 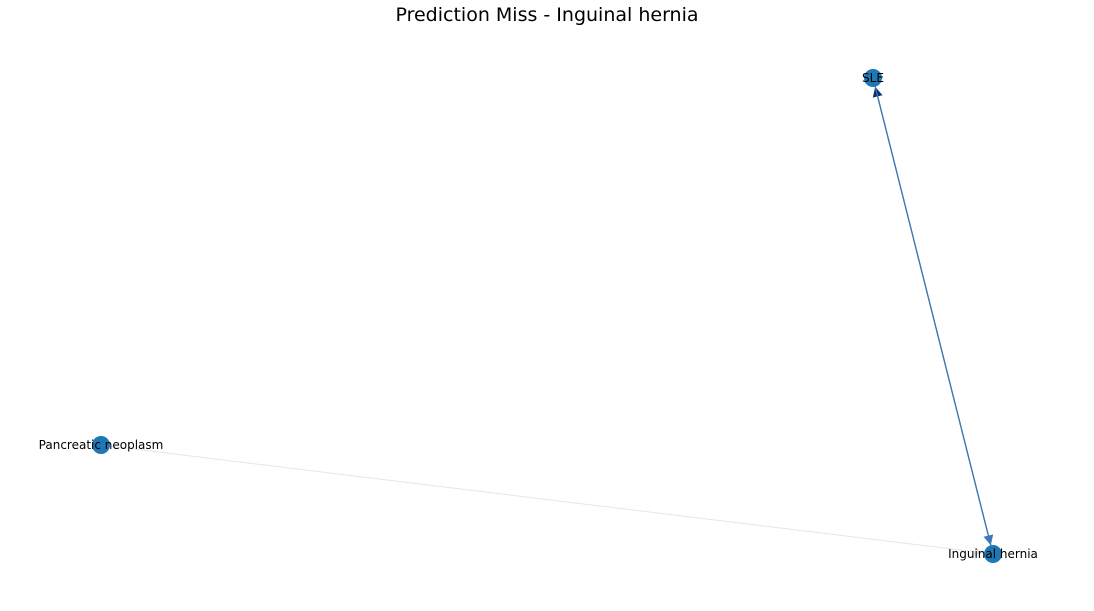 I want to click on node-label-pancreatic: Pancreatic neoplasm, so click(x=101, y=445).